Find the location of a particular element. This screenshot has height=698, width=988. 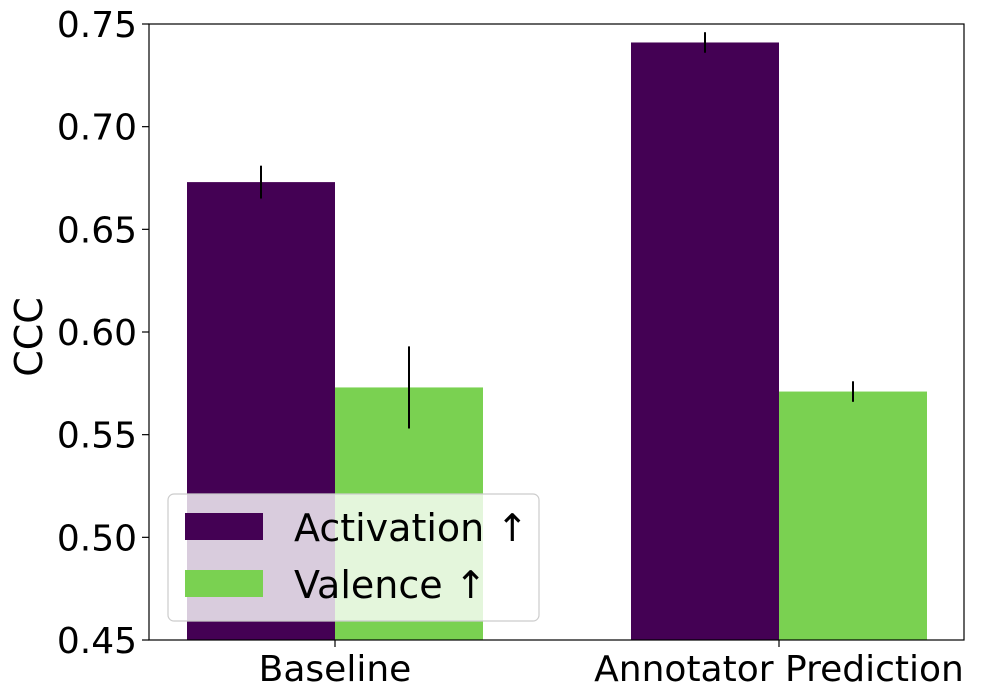

y-tick-label: 0.50 is located at coordinates (97, 538).